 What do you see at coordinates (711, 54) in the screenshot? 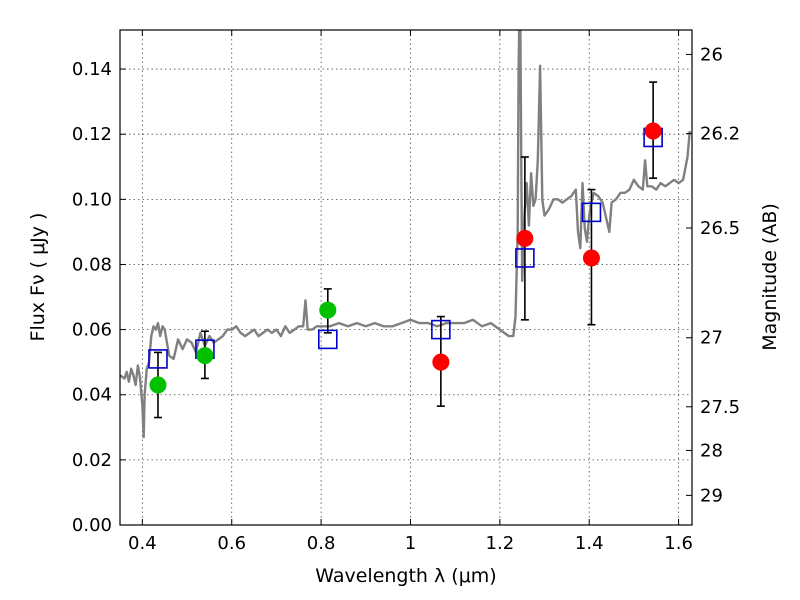
I see `right-tick-label: 26` at bounding box center [711, 54].